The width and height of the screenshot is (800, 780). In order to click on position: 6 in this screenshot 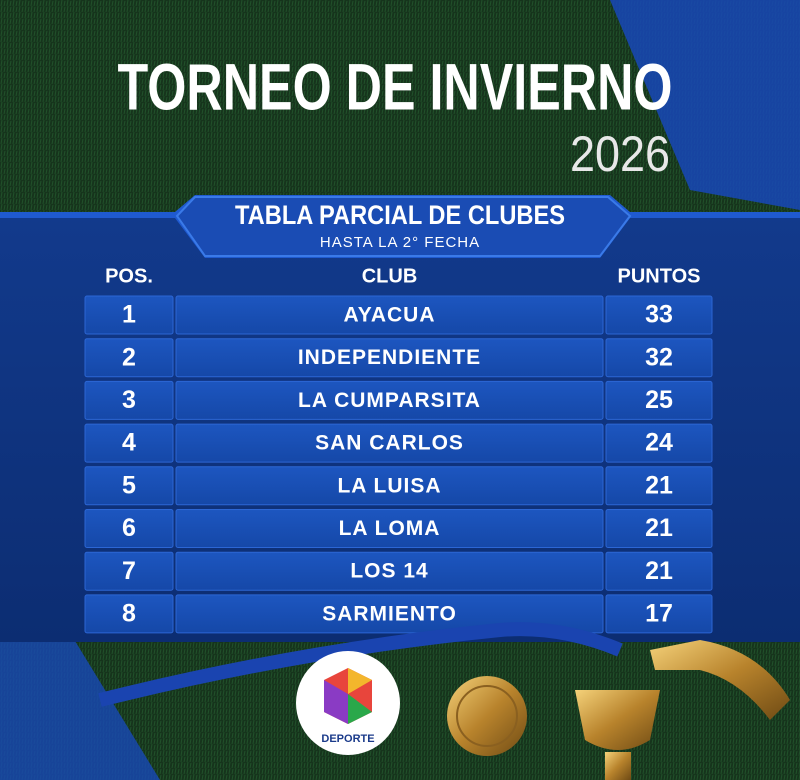, I will do `click(129, 528)`.